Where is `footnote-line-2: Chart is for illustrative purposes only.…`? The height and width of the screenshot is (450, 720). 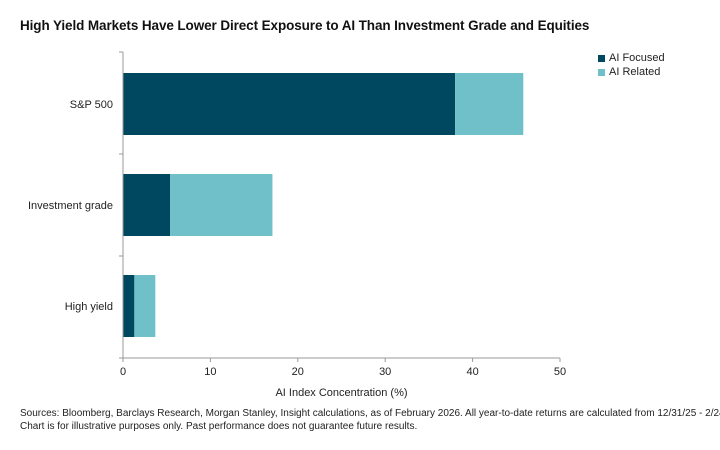
footnote-line-2: Chart is for illustrative purposes only.… is located at coordinates (219, 426).